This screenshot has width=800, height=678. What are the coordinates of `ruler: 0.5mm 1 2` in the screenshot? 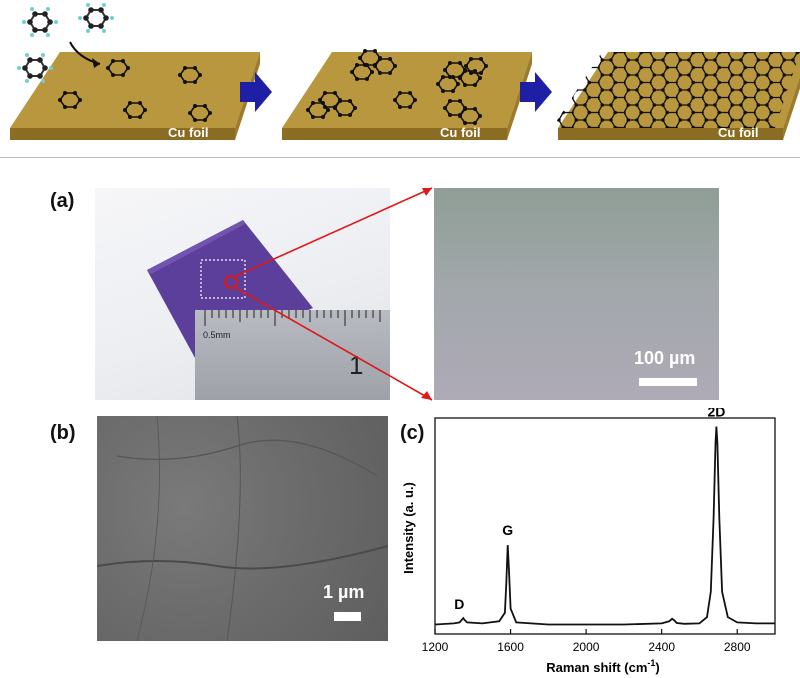 It's located at (292, 355).